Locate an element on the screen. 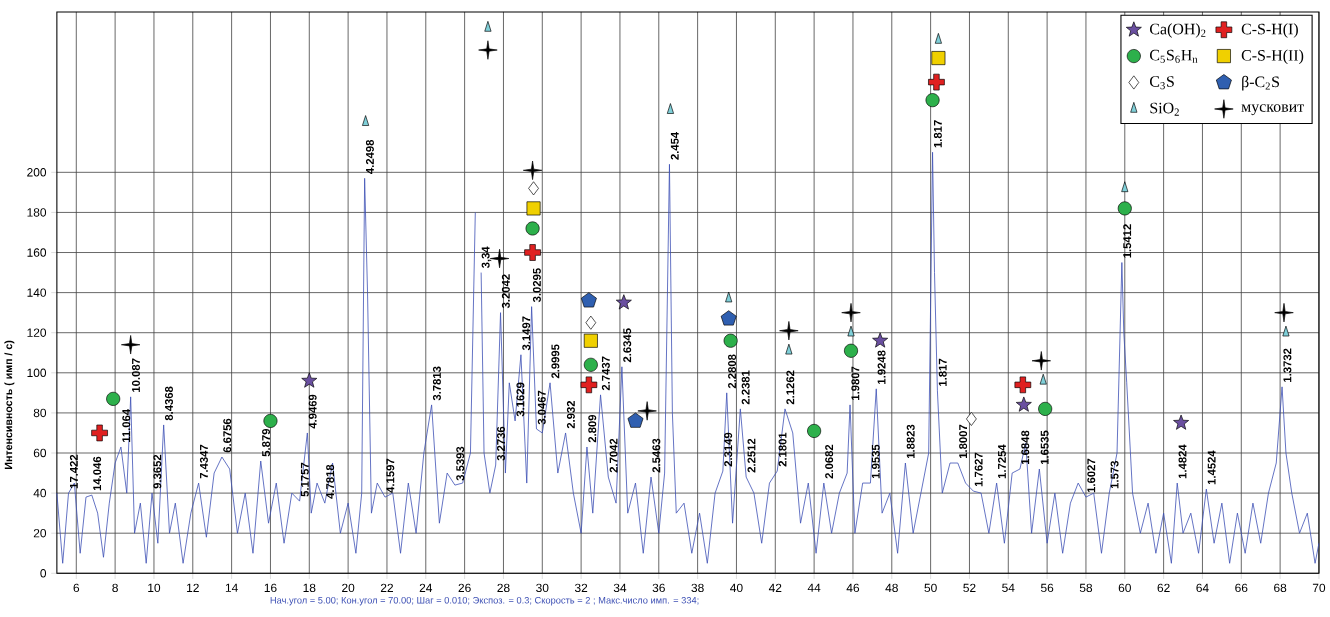 This screenshot has width=1330, height=617. x-tick-label: 20 is located at coordinates (348, 588).